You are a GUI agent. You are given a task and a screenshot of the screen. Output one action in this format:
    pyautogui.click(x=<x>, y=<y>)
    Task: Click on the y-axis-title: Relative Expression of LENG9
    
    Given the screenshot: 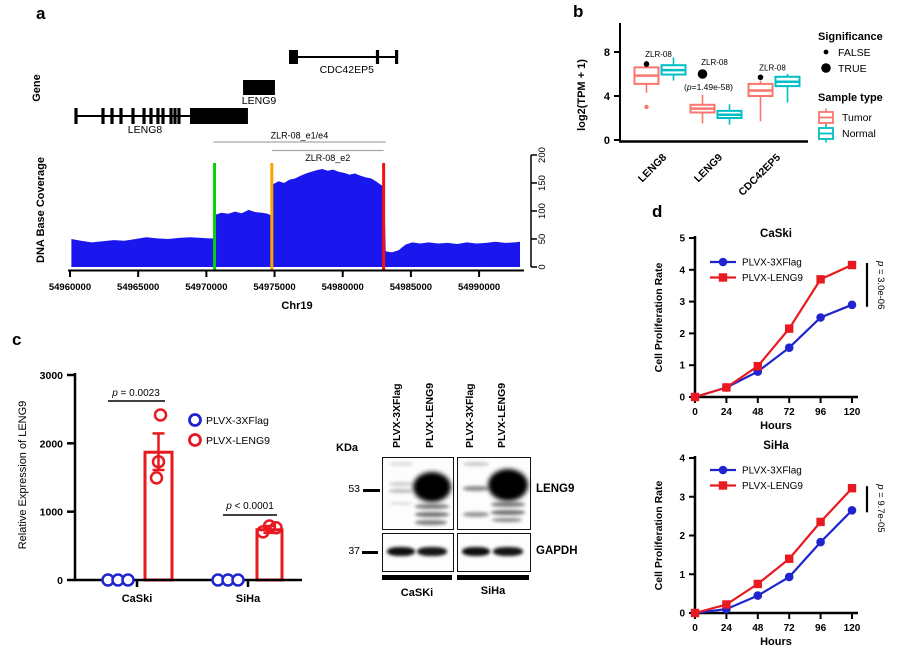 What is the action you would take?
    pyautogui.click(x=23, y=475)
    